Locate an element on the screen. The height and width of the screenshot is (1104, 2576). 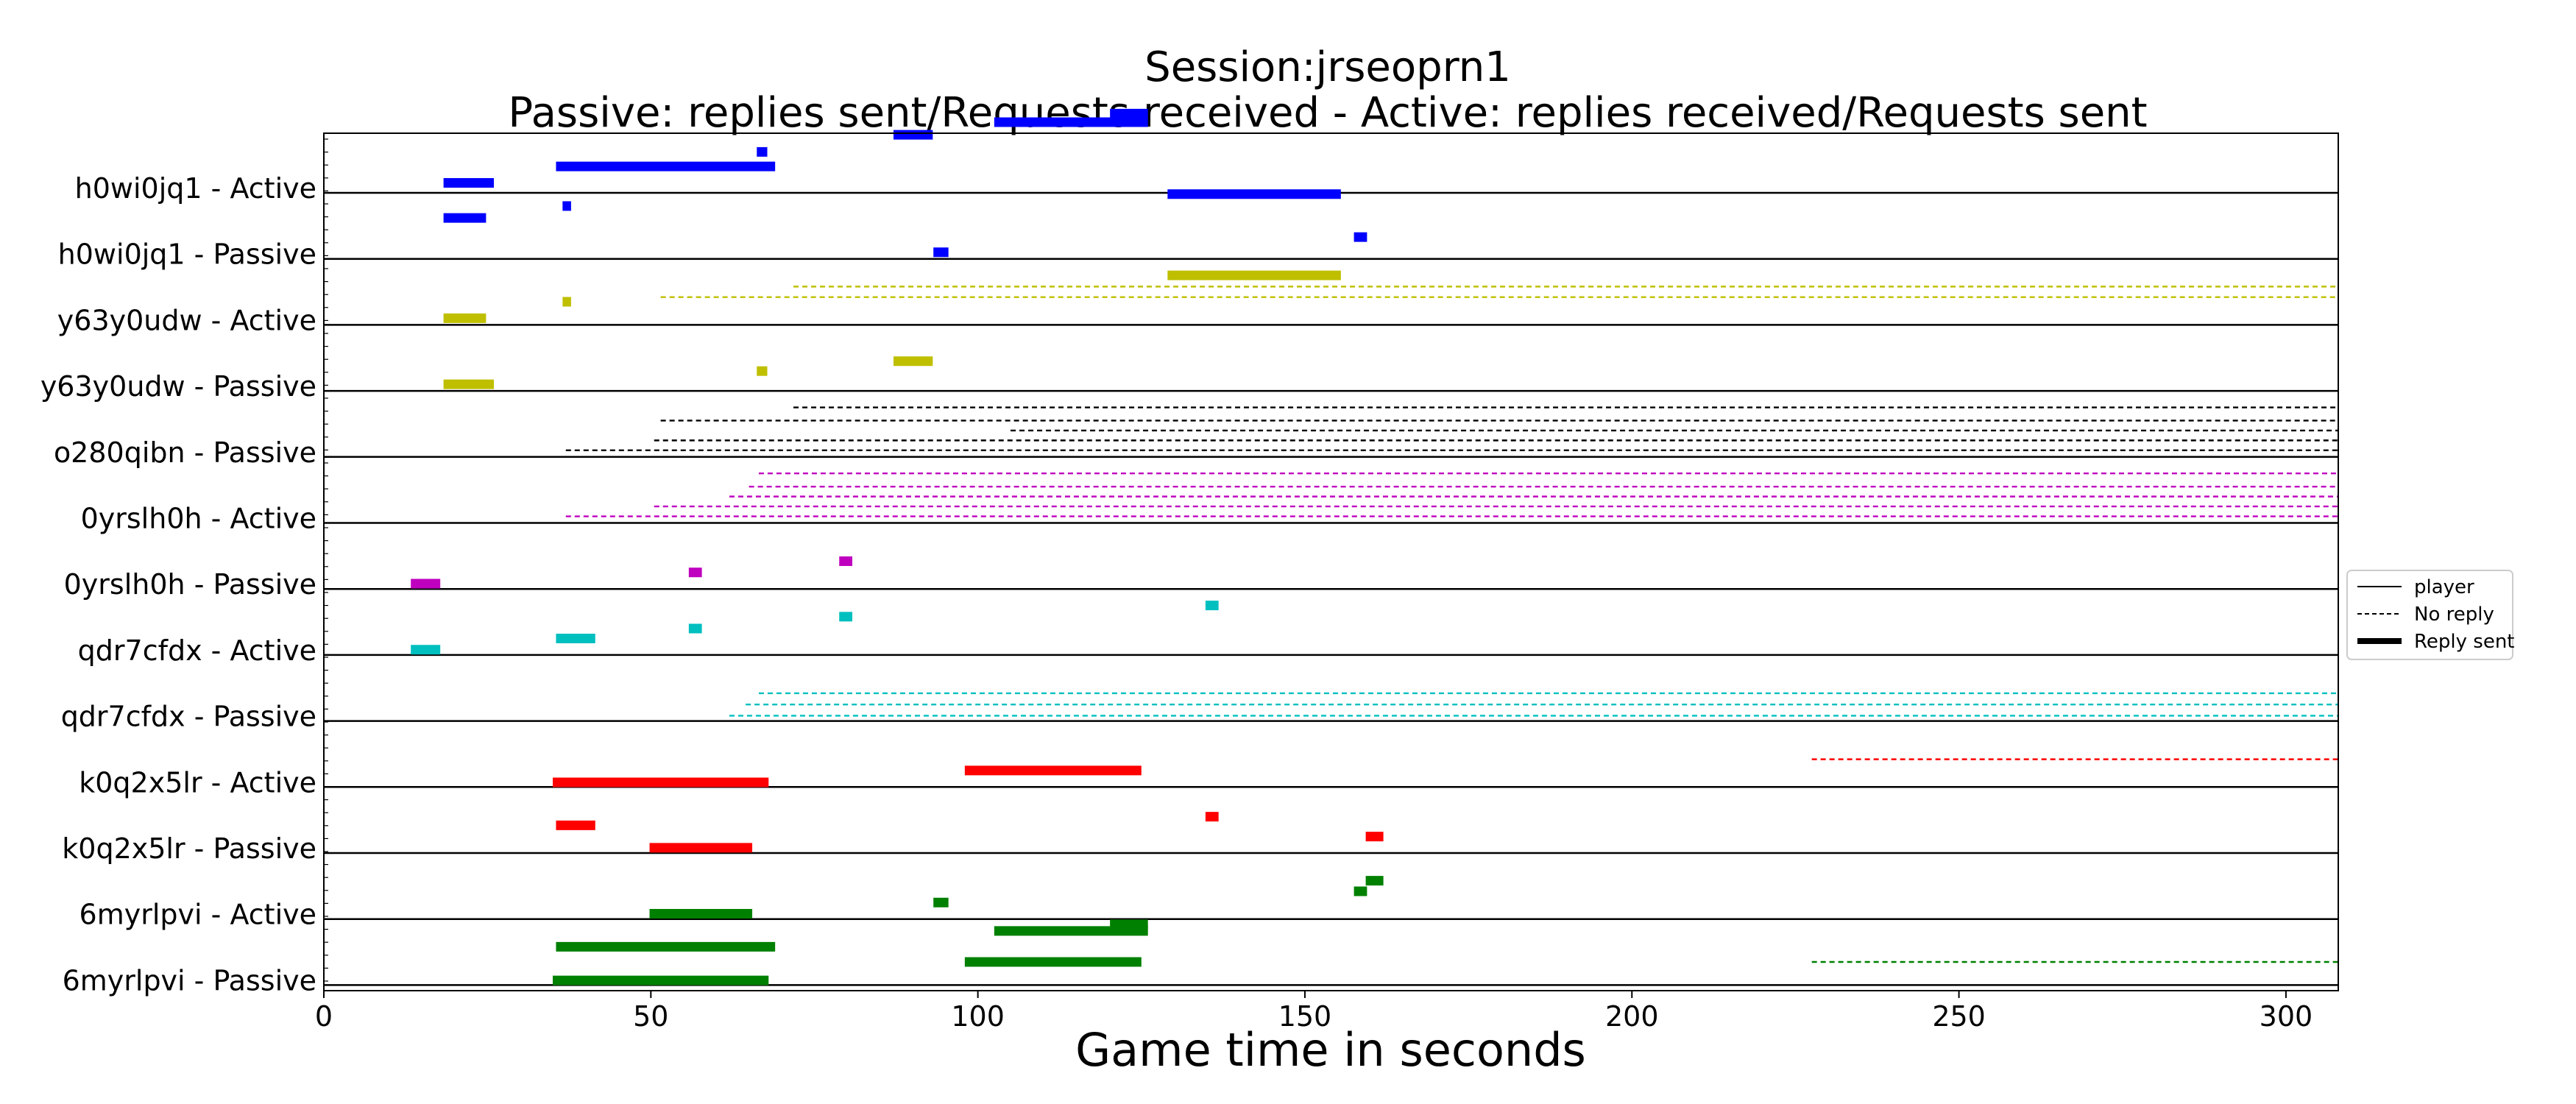
x-axis-label: Game time in seconds is located at coordinates (1330, 1050).